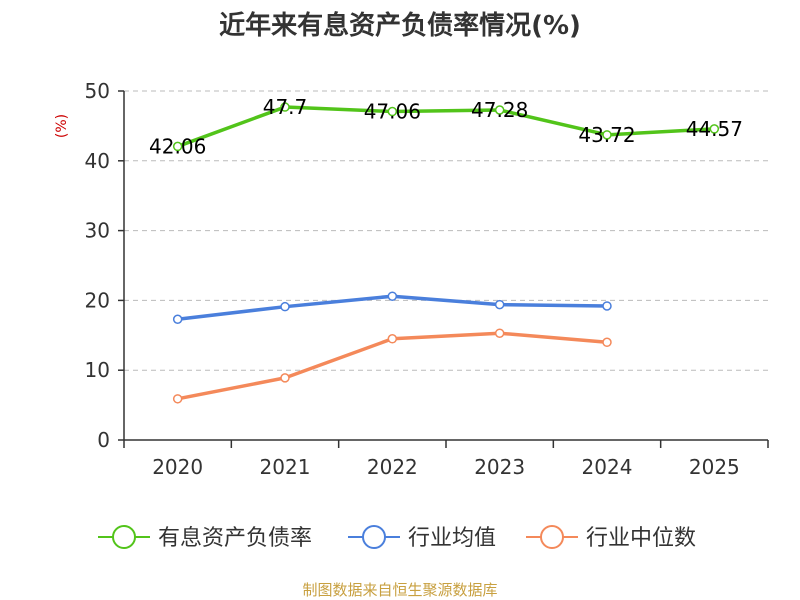 Image resolution: width=800 pixels, height=600 pixels. What do you see at coordinates (285, 467) in the screenshot?
I see `x-tick-label: 2021` at bounding box center [285, 467].